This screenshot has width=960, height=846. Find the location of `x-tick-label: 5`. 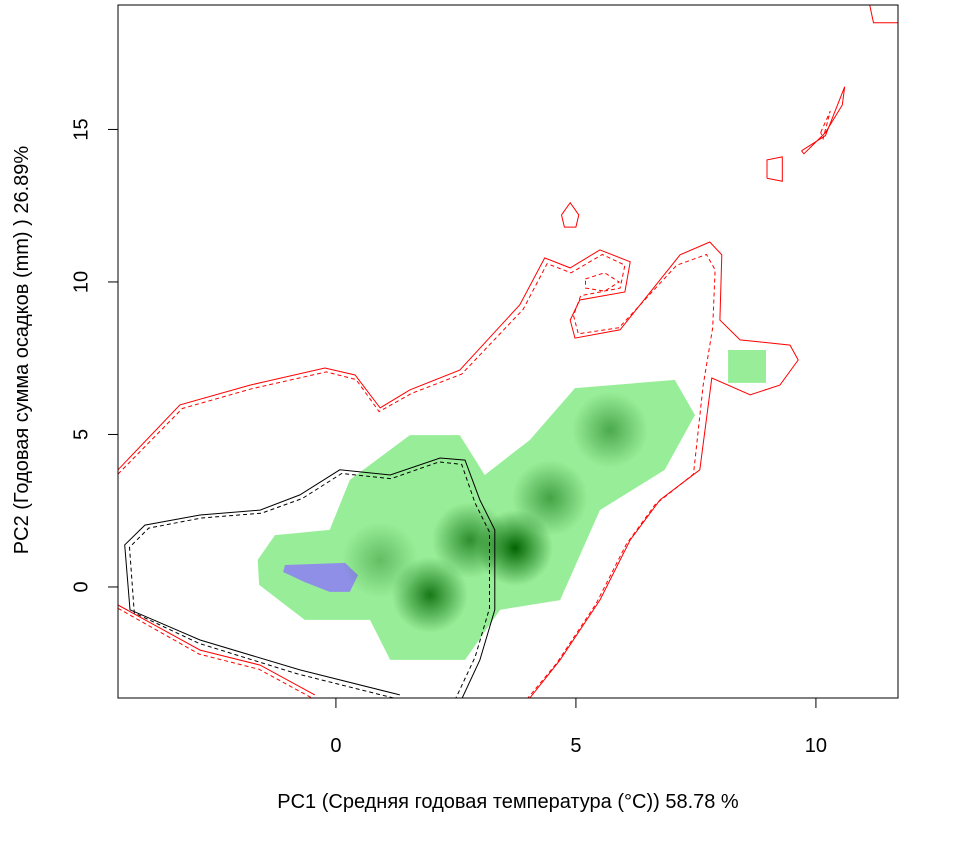

x-tick-label: 5 is located at coordinates (575, 746).